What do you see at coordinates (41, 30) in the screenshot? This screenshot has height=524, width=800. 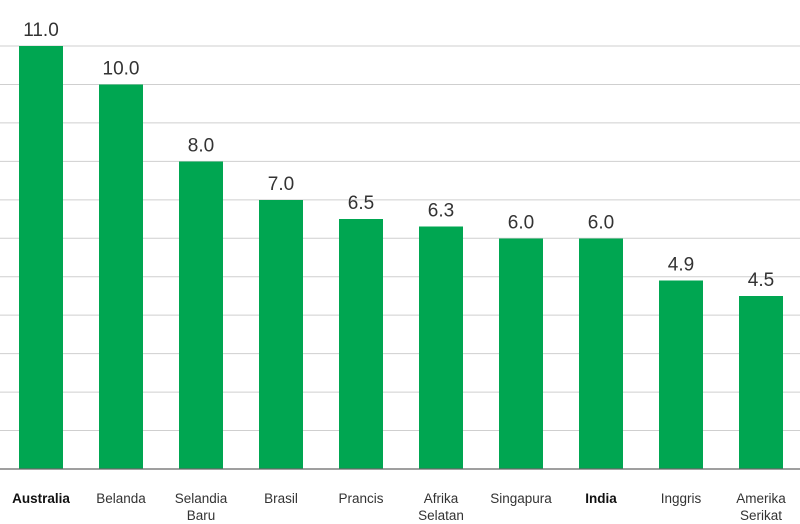 I see `data-label: 11.0` at bounding box center [41, 30].